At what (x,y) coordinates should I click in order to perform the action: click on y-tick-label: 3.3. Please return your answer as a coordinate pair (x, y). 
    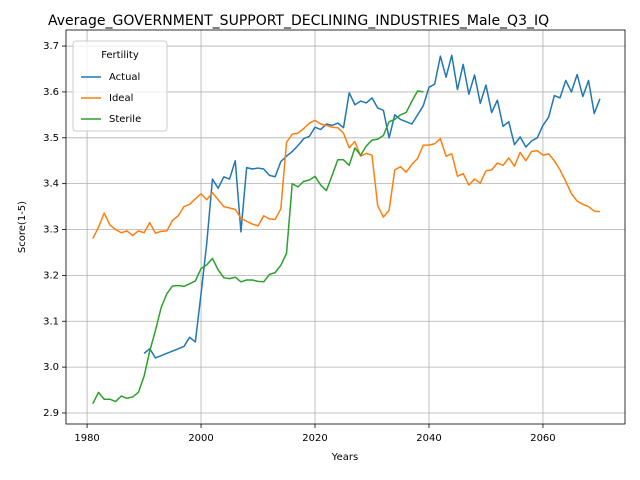
    Looking at the image, I should click on (51, 230).